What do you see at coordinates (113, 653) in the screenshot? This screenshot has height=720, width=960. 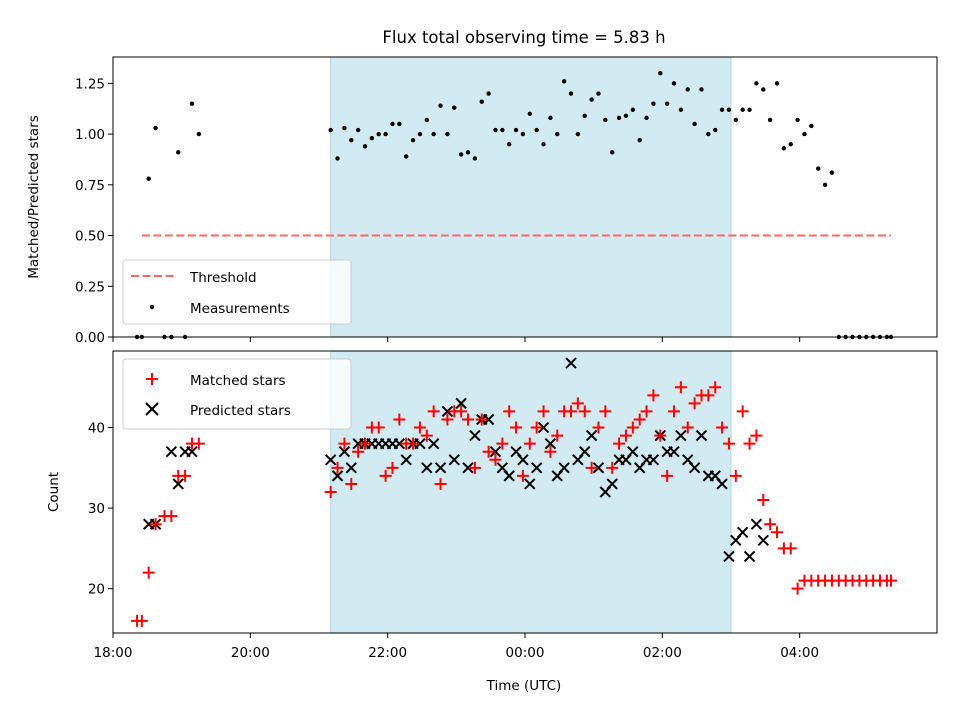 I see `xtick-label: 18:00` at bounding box center [113, 653].